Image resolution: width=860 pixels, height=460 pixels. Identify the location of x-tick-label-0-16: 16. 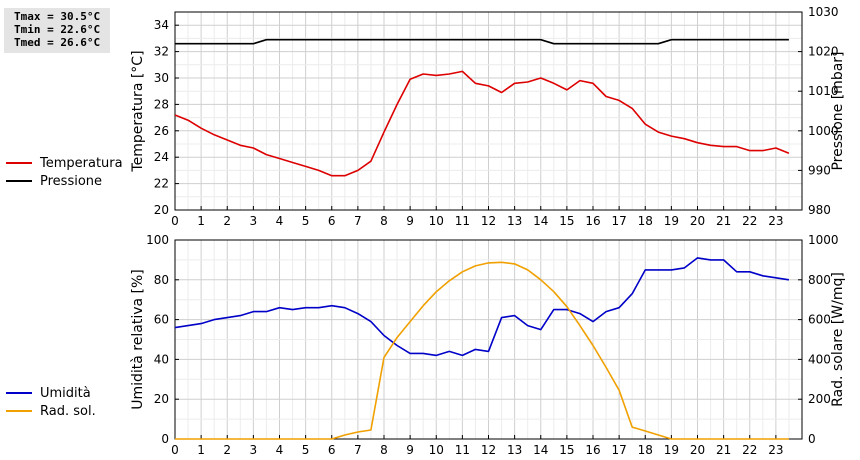
(592, 221).